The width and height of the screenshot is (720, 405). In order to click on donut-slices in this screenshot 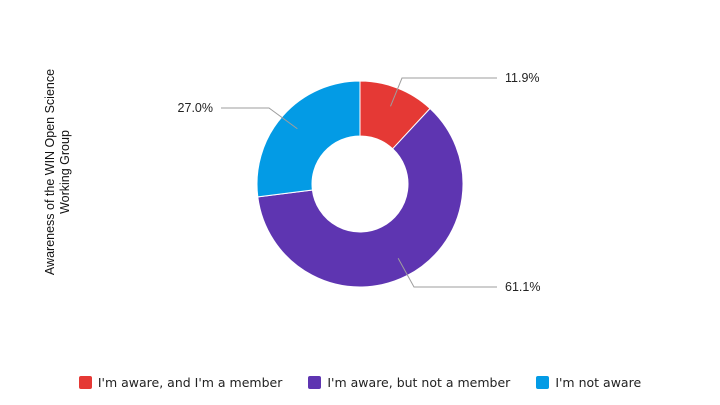, I will do `click(360, 184)`.